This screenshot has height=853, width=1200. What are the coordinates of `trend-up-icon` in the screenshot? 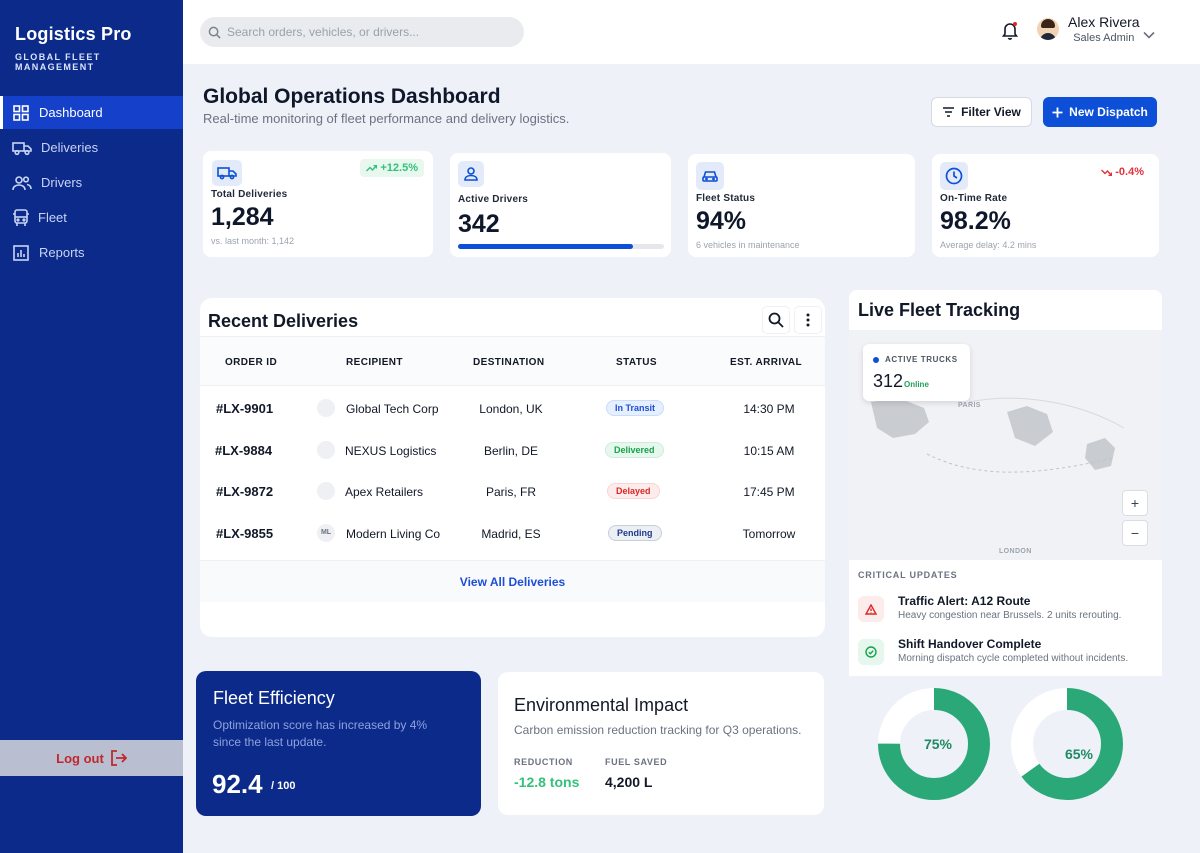 It's located at (372, 167).